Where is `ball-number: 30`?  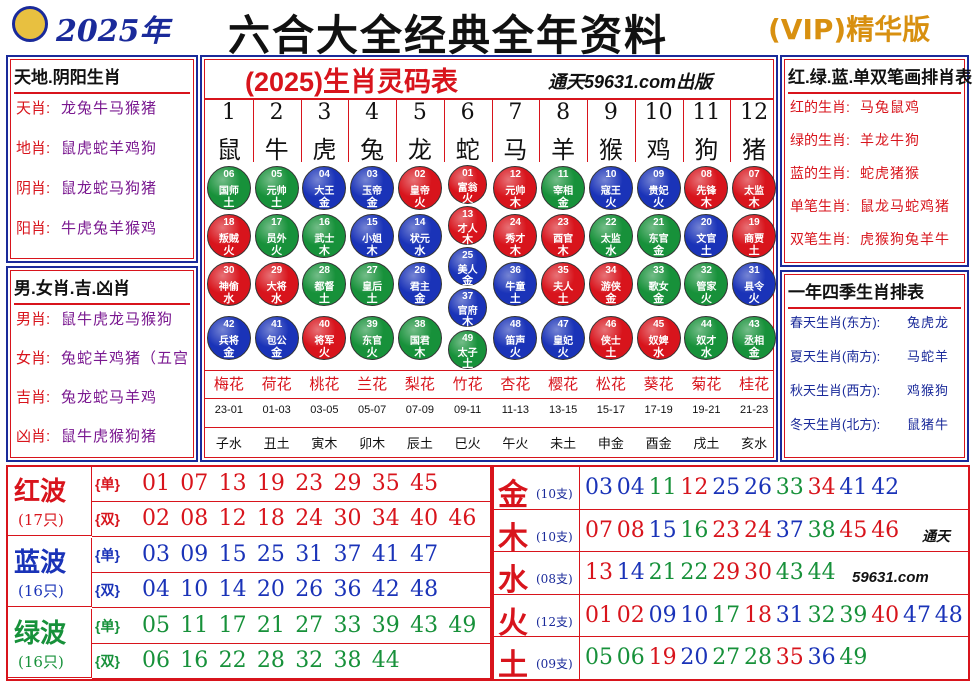
ball-number: 30 is located at coordinates (229, 270).